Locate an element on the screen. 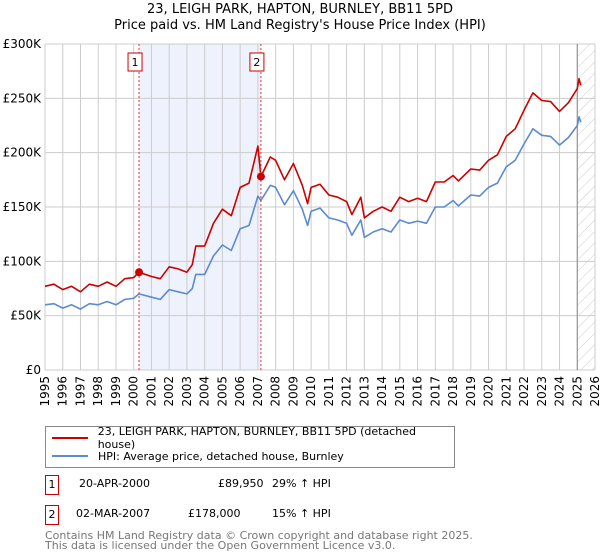  x-tick-label: 1999 is located at coordinates (116, 391).